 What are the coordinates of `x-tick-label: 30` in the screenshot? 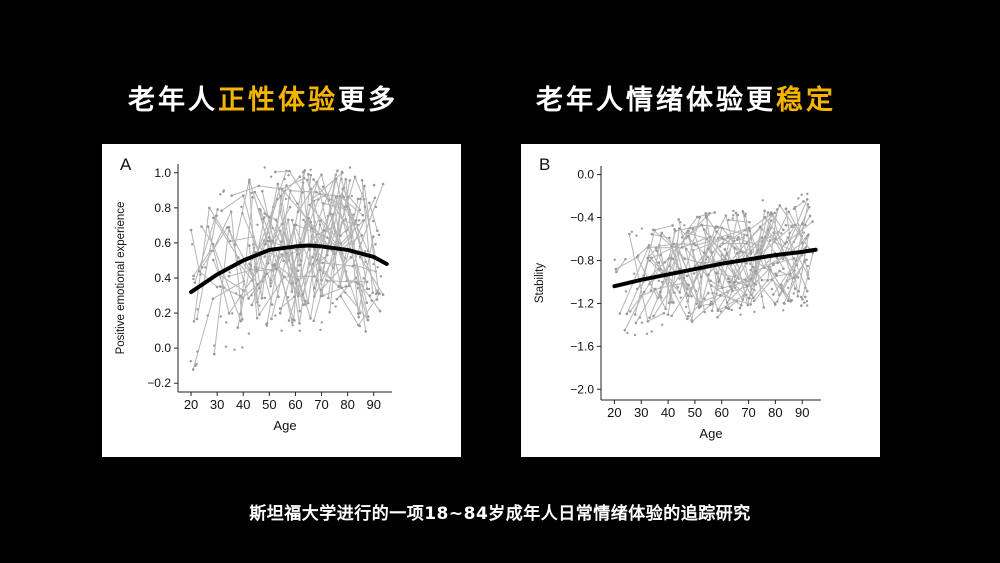 It's located at (641, 412).